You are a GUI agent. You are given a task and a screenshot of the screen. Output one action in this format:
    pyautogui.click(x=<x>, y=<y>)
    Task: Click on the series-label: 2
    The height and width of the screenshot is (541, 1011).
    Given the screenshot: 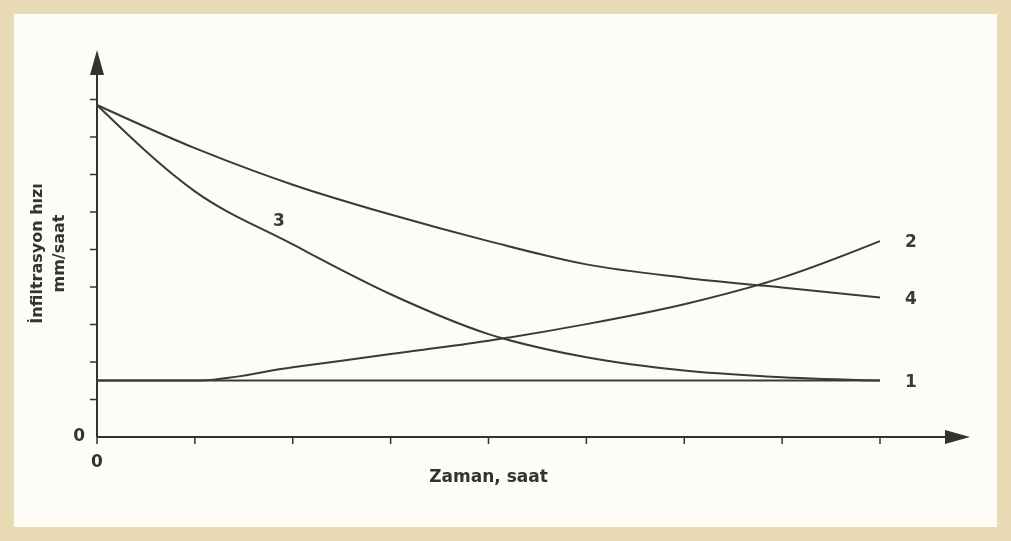 What is the action you would take?
    pyautogui.click(x=911, y=241)
    